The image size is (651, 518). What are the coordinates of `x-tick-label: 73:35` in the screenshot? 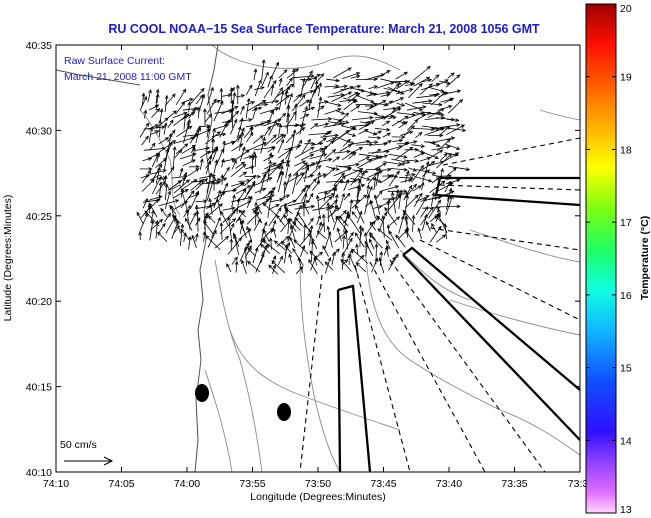 It's located at (514, 484).